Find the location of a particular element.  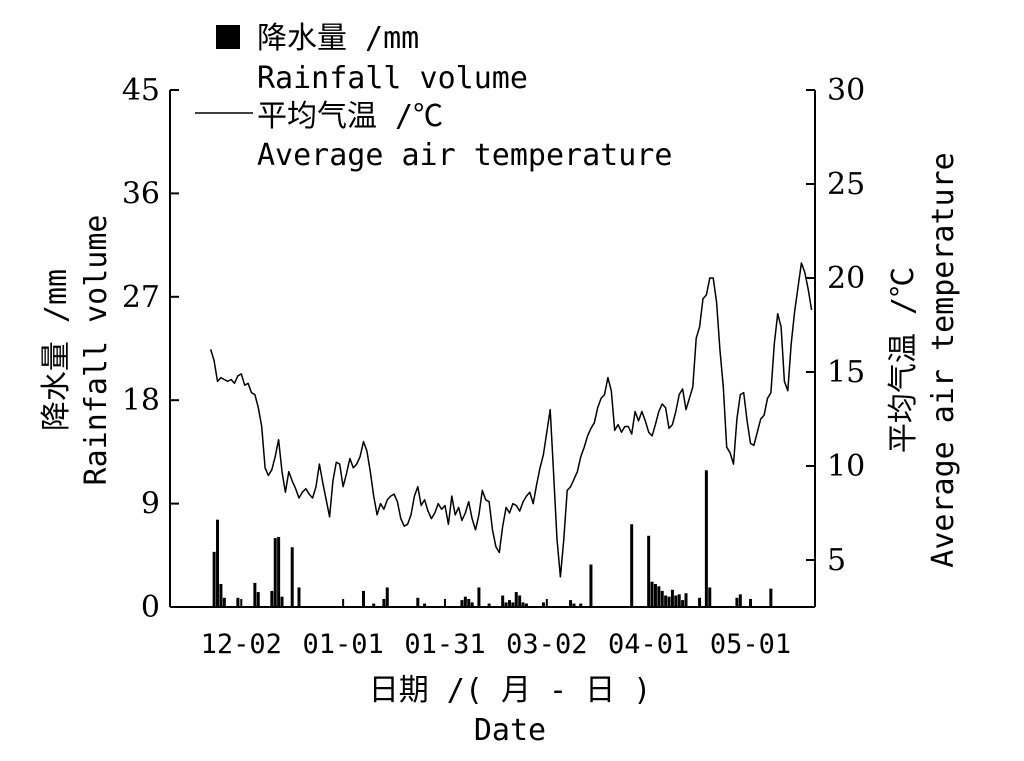

x-axis-title-cn: 日期 /( 月 - 日 ) is located at coordinates (510, 690).